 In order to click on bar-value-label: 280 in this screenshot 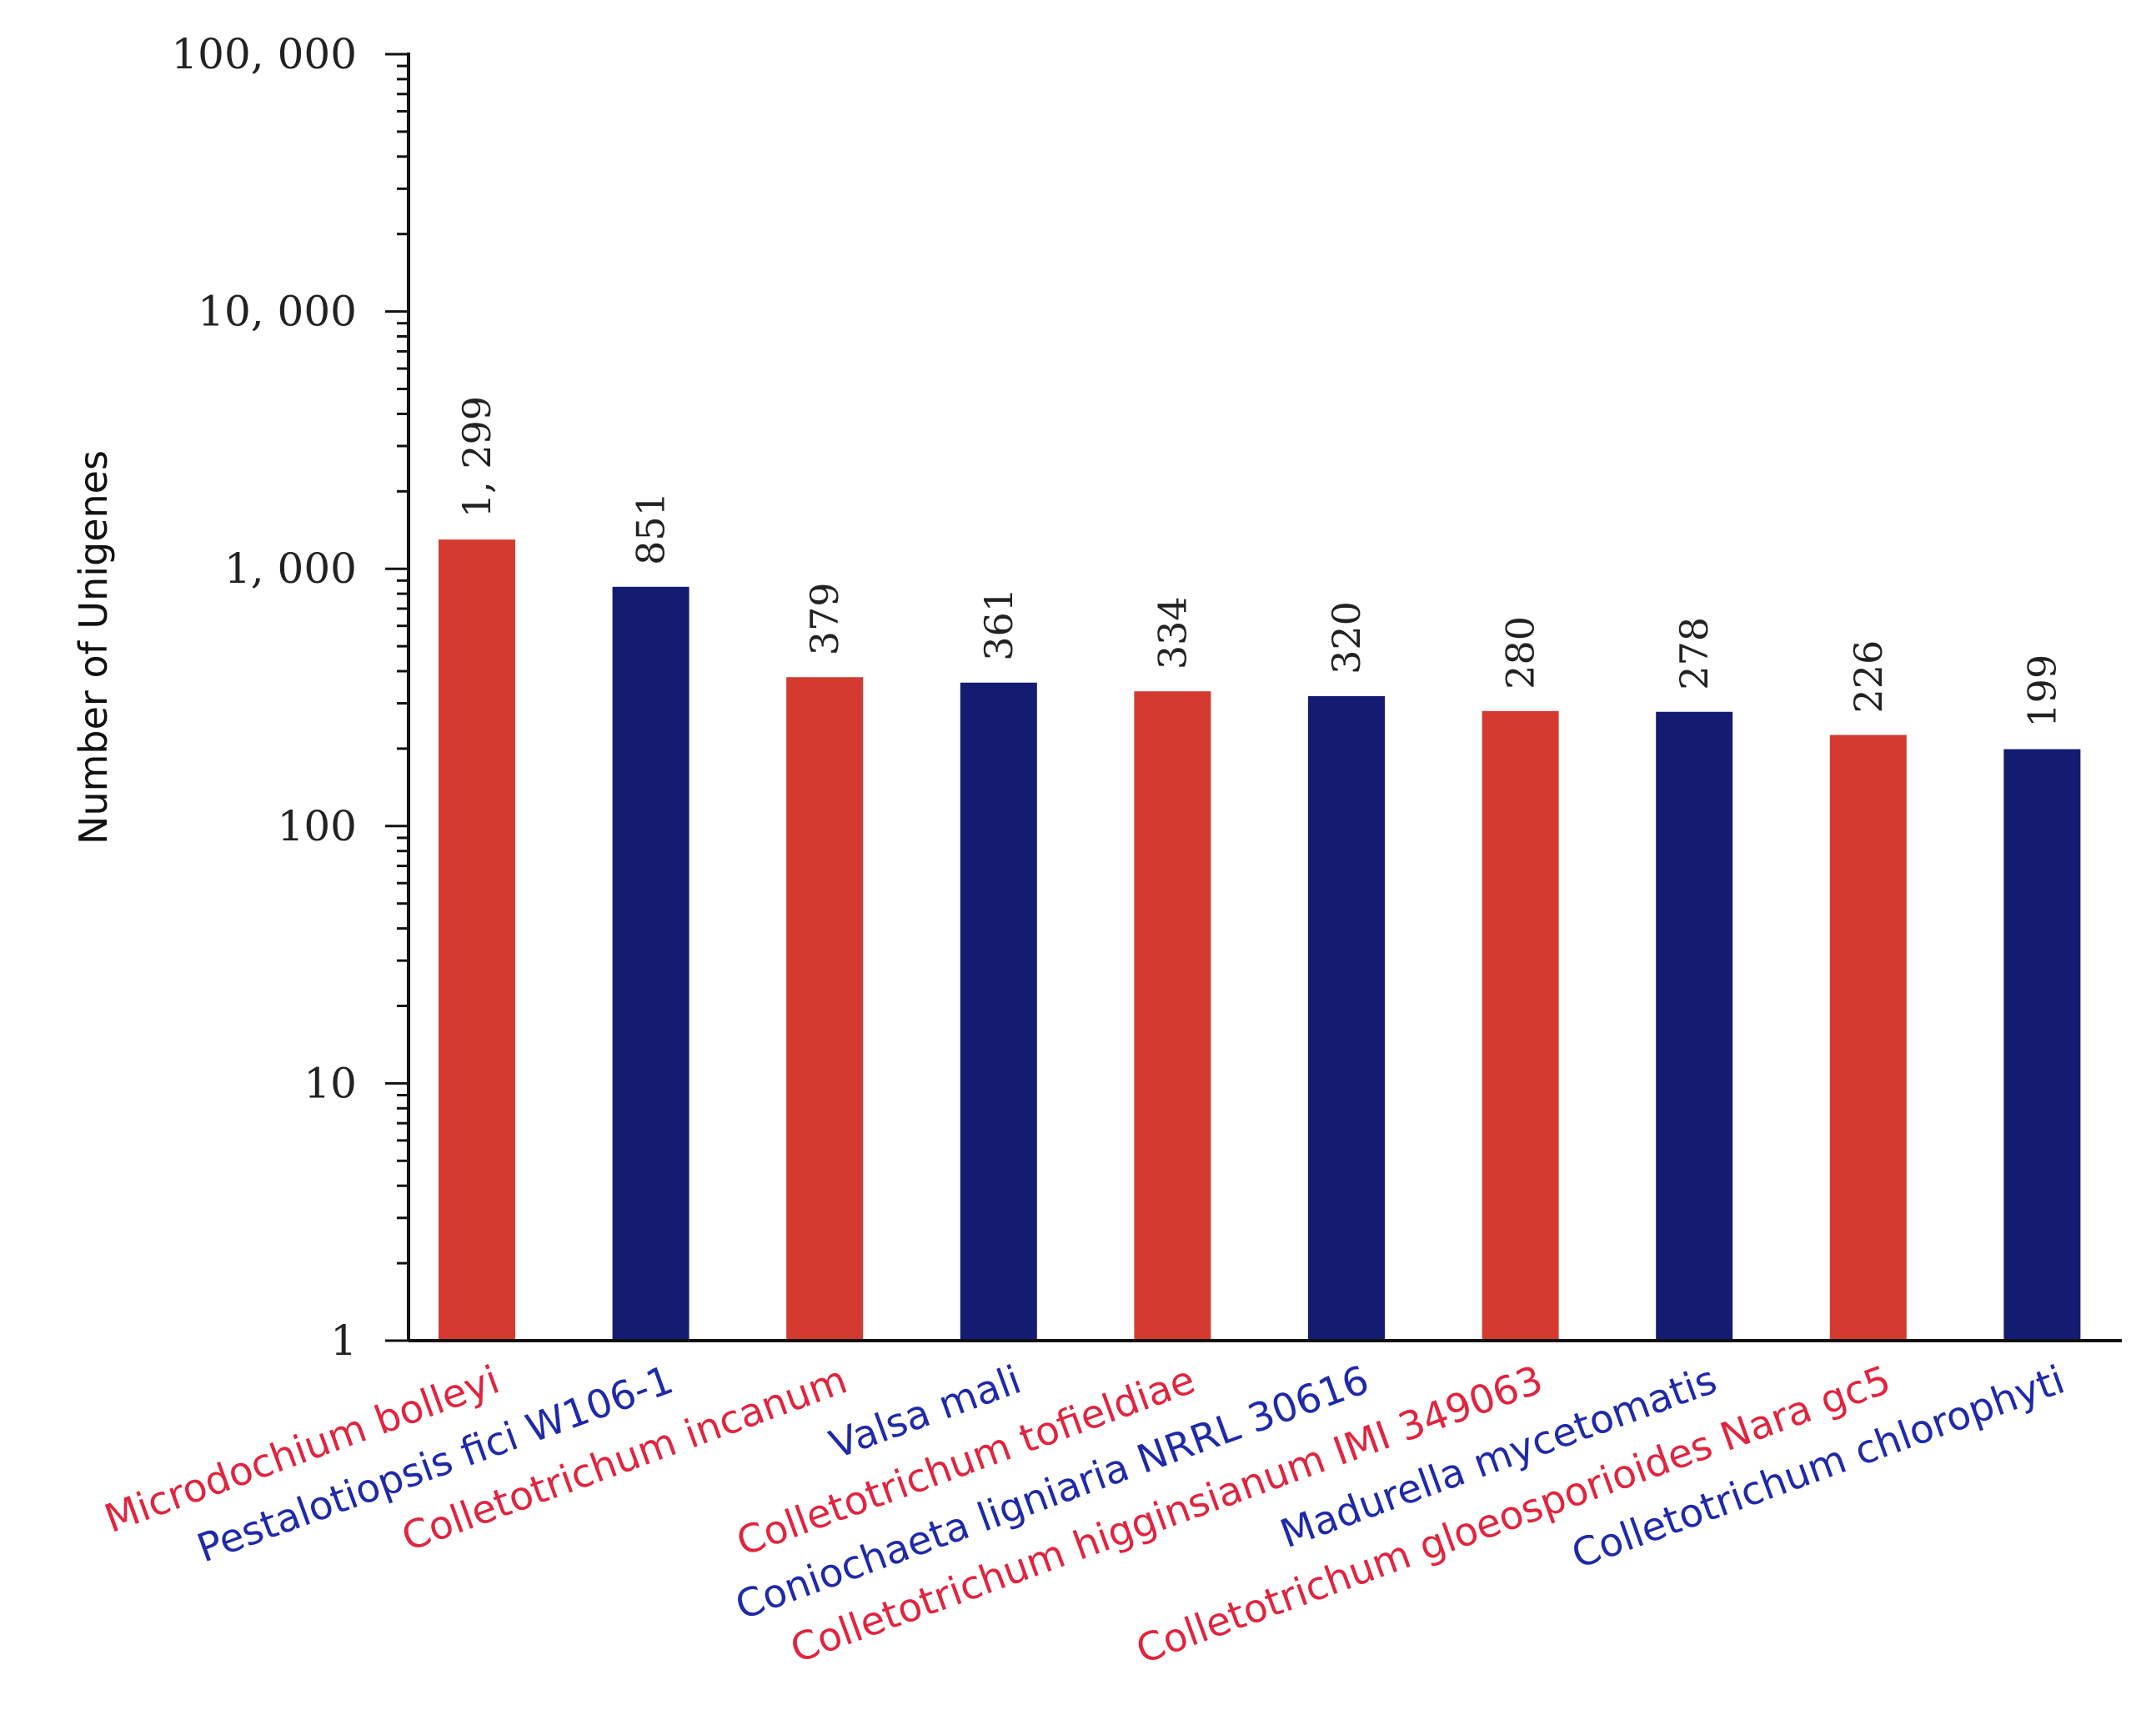, I will do `click(1521, 653)`.